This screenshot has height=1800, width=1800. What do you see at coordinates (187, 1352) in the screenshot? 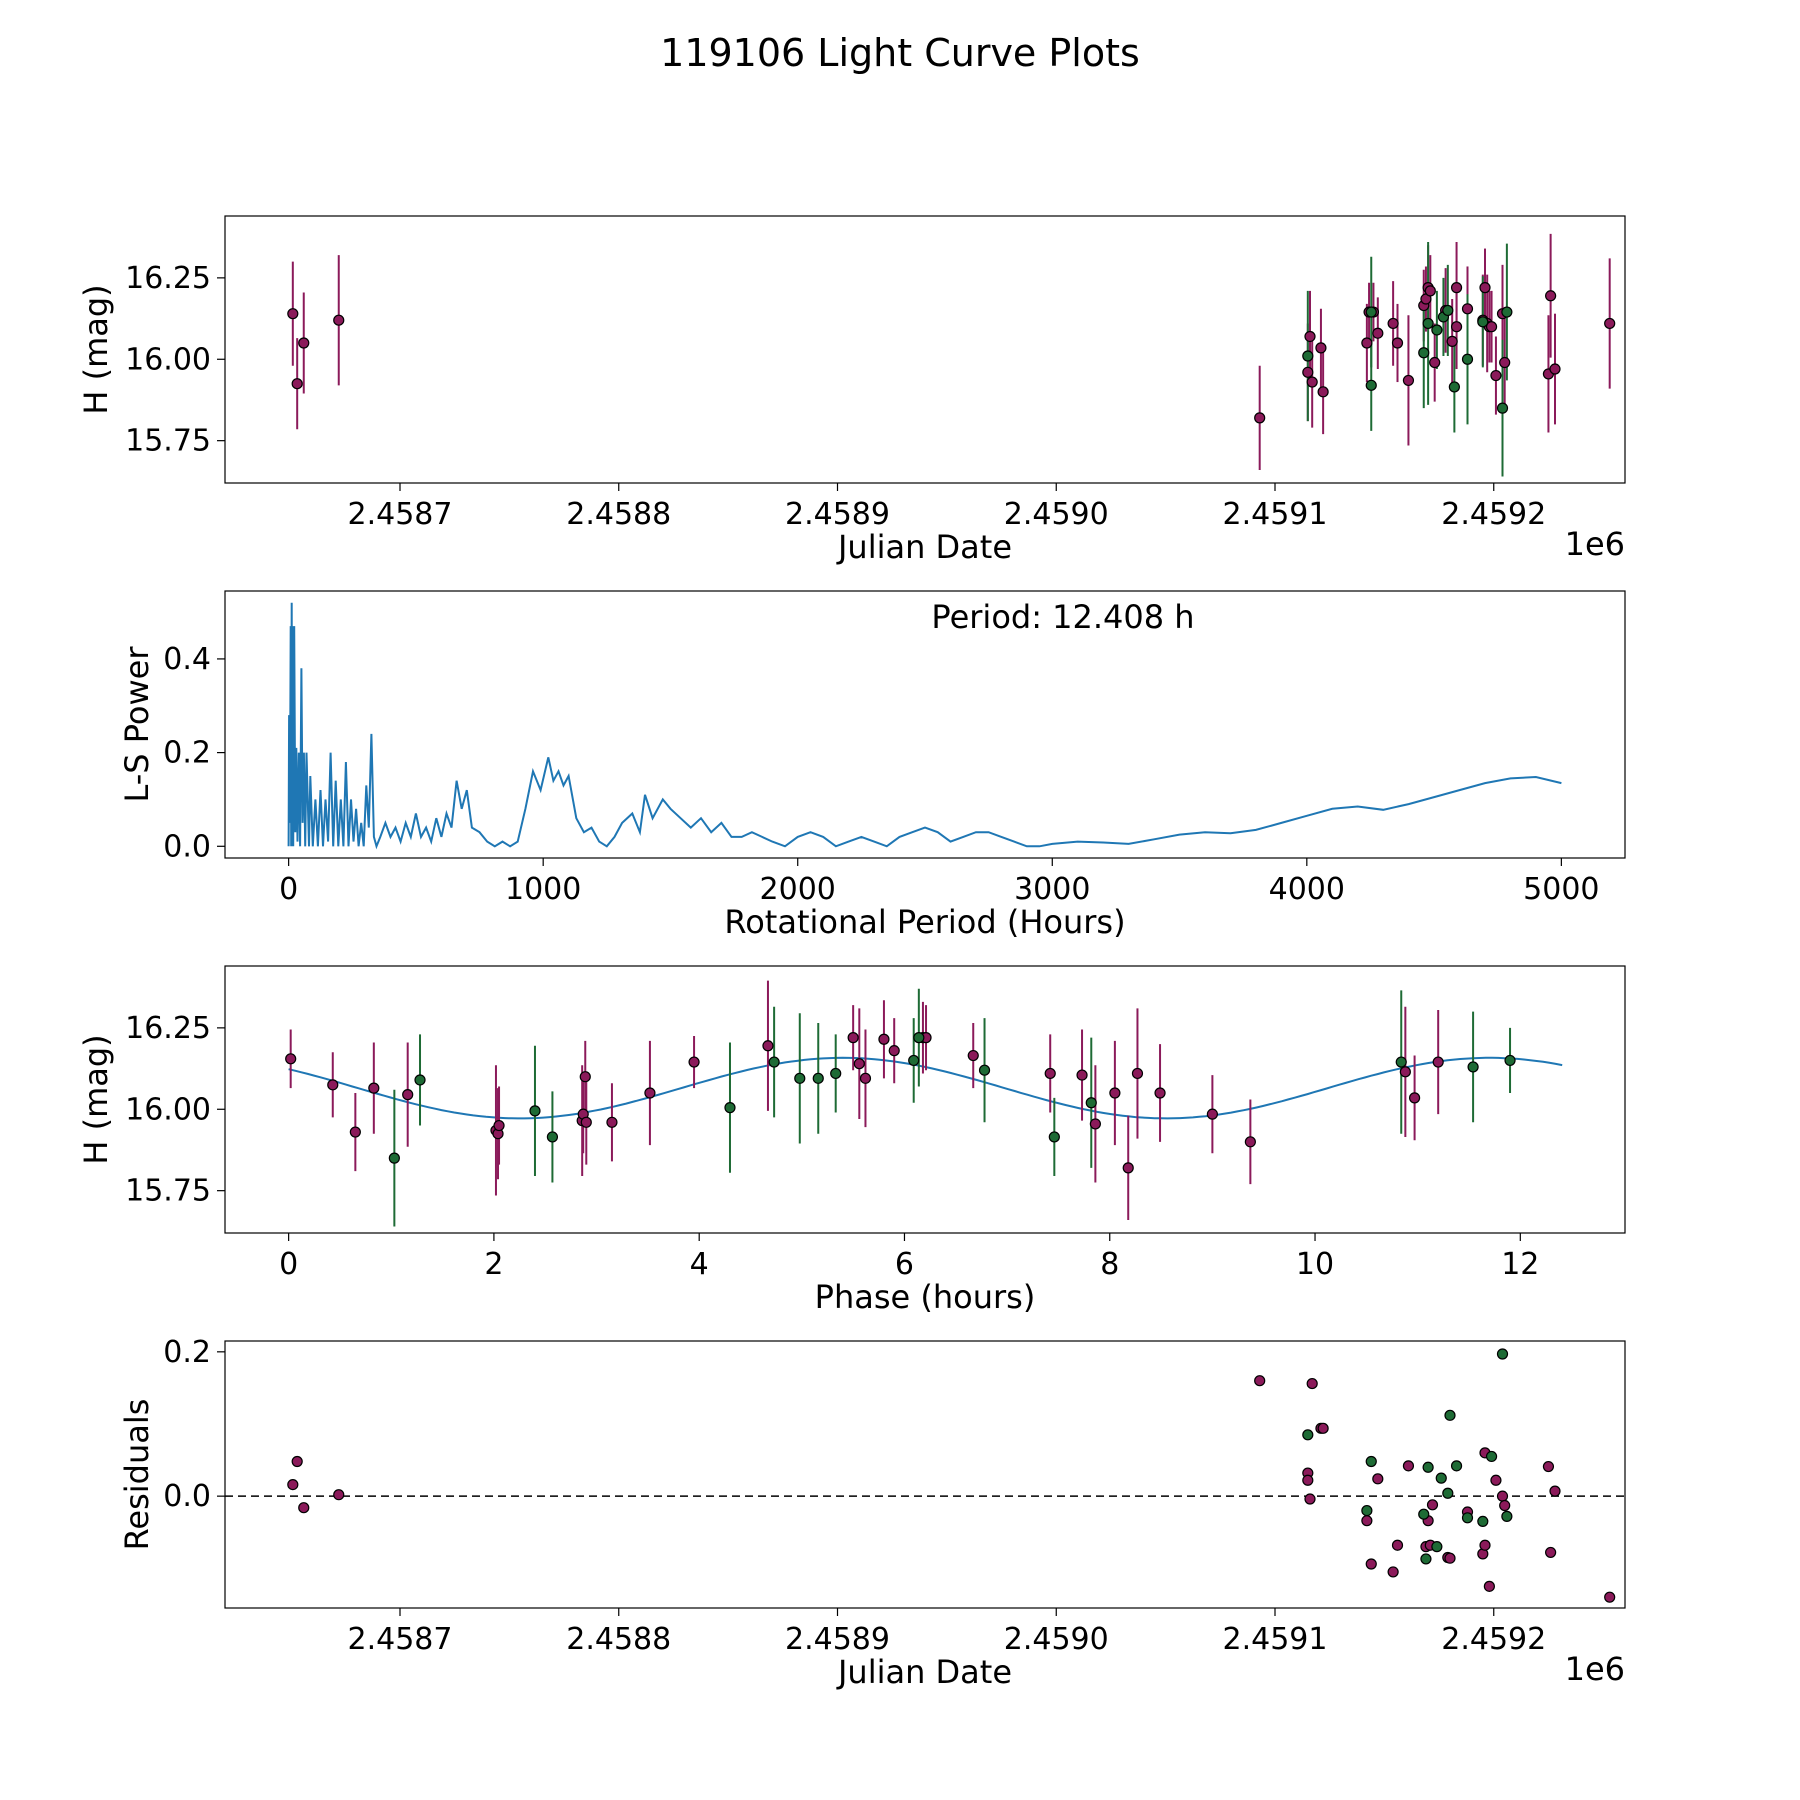
I see `residuals-ytick-label: 0.2` at bounding box center [187, 1352].